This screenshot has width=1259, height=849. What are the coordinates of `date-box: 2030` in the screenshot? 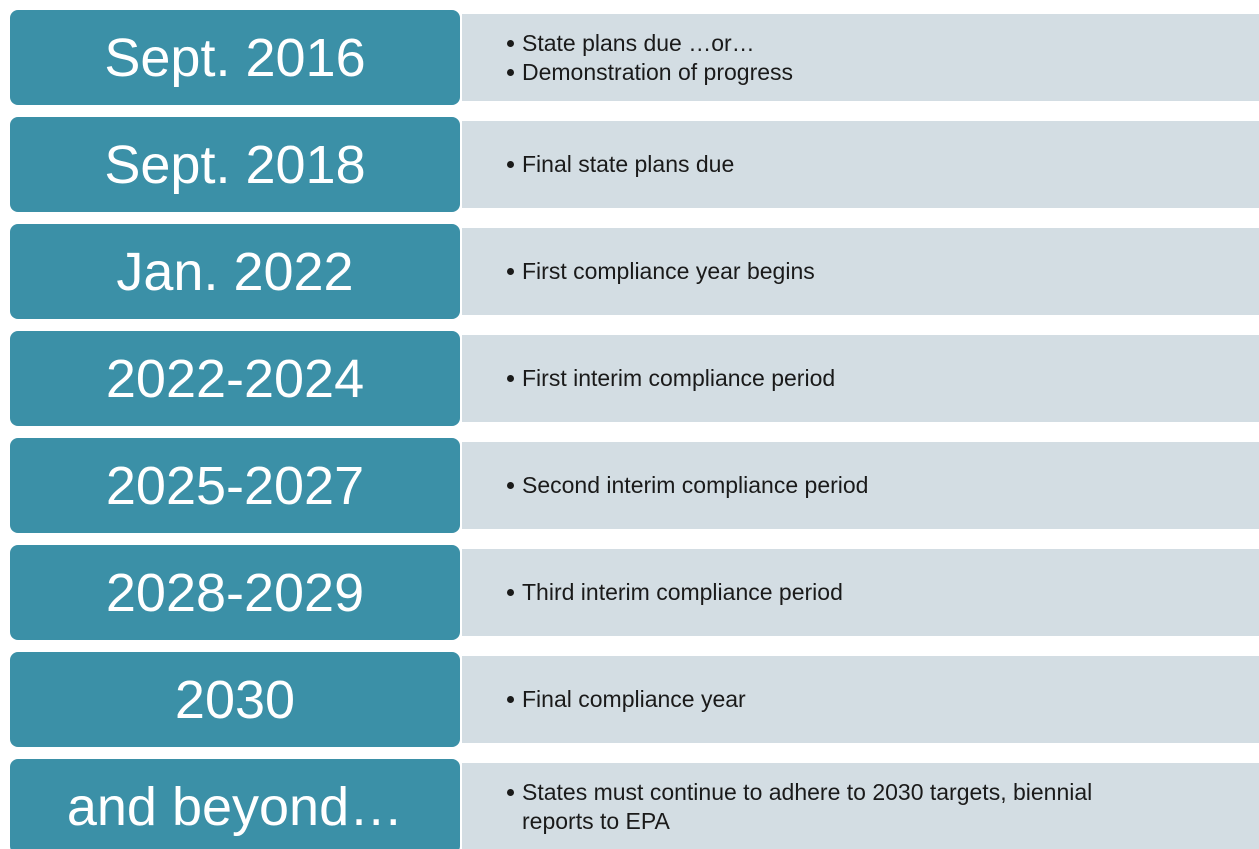 It's located at (235, 699).